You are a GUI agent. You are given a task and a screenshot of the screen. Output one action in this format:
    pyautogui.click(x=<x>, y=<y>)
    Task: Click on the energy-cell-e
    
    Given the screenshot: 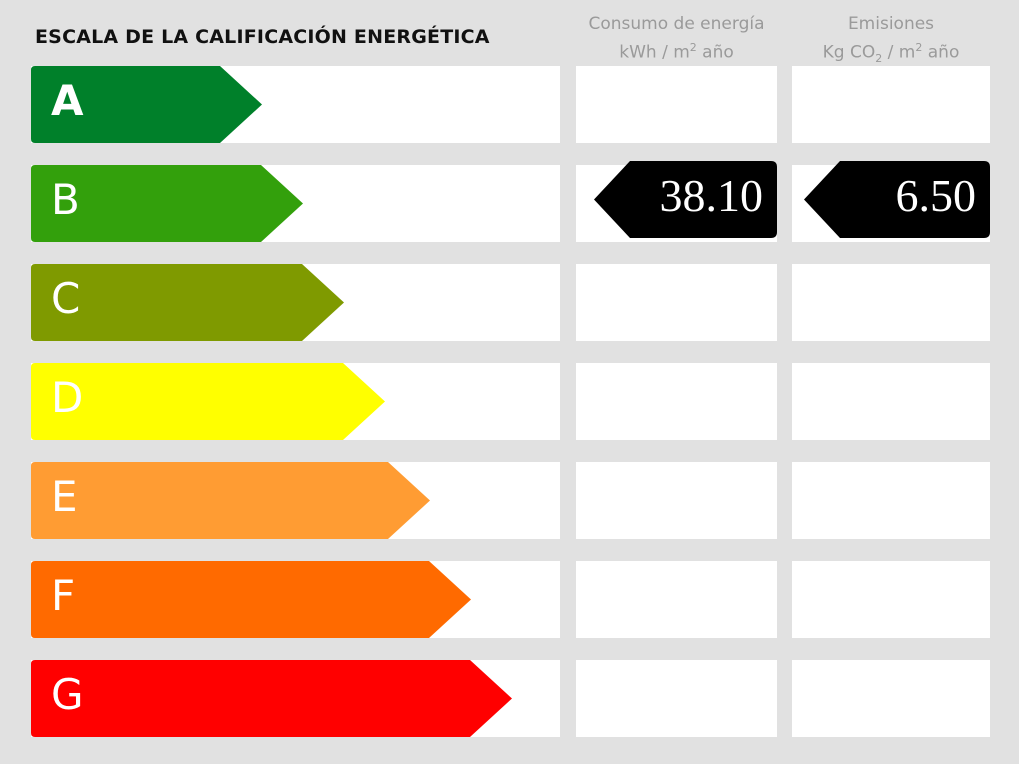 What is the action you would take?
    pyautogui.click(x=676, y=500)
    